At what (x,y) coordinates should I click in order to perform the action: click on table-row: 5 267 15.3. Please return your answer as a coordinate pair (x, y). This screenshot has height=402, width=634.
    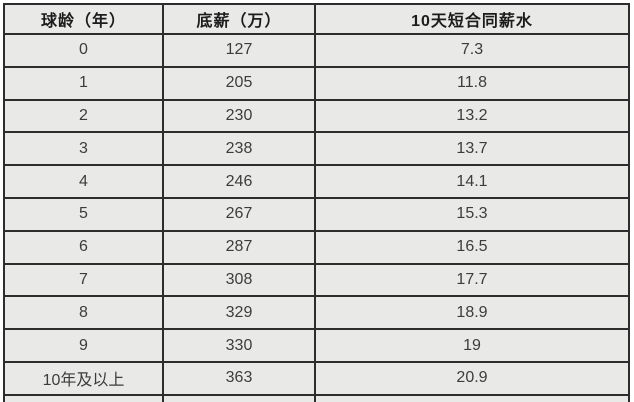
    Looking at the image, I should click on (316, 214).